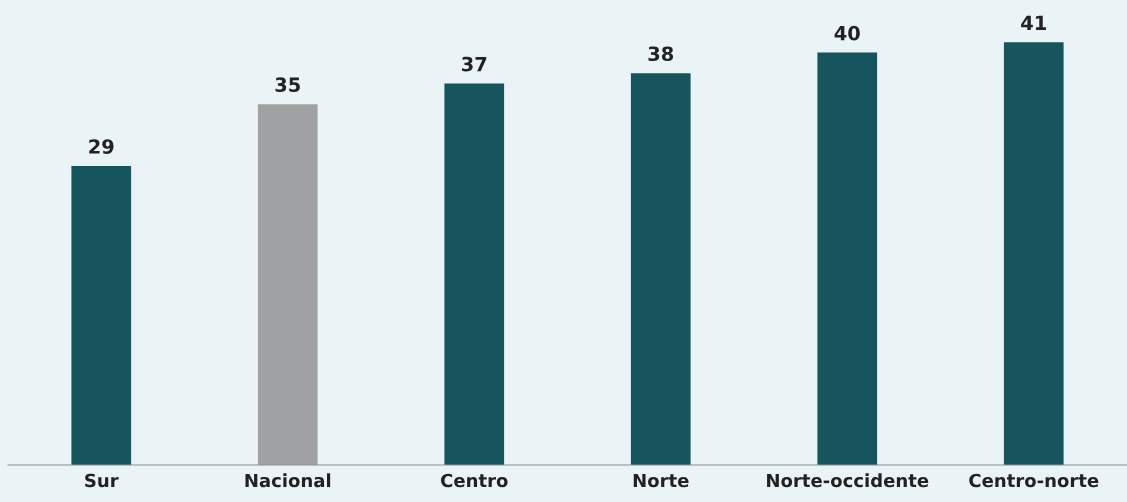 The height and width of the screenshot is (502, 1127). Describe the element at coordinates (102, 480) in the screenshot. I see `x-tick-label: Sur` at that location.